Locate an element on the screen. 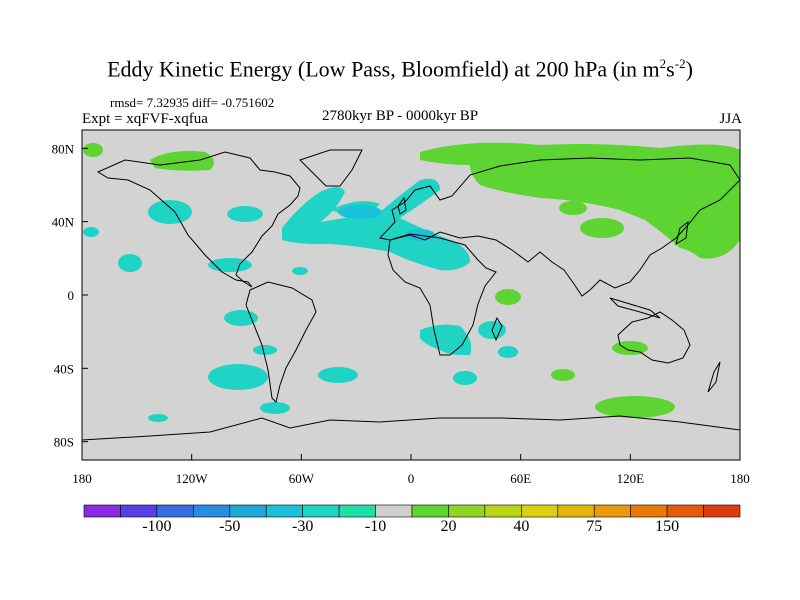 This screenshot has width=800, height=600. experiment-label: Expt = xqFVF-xqfua is located at coordinates (145, 119).